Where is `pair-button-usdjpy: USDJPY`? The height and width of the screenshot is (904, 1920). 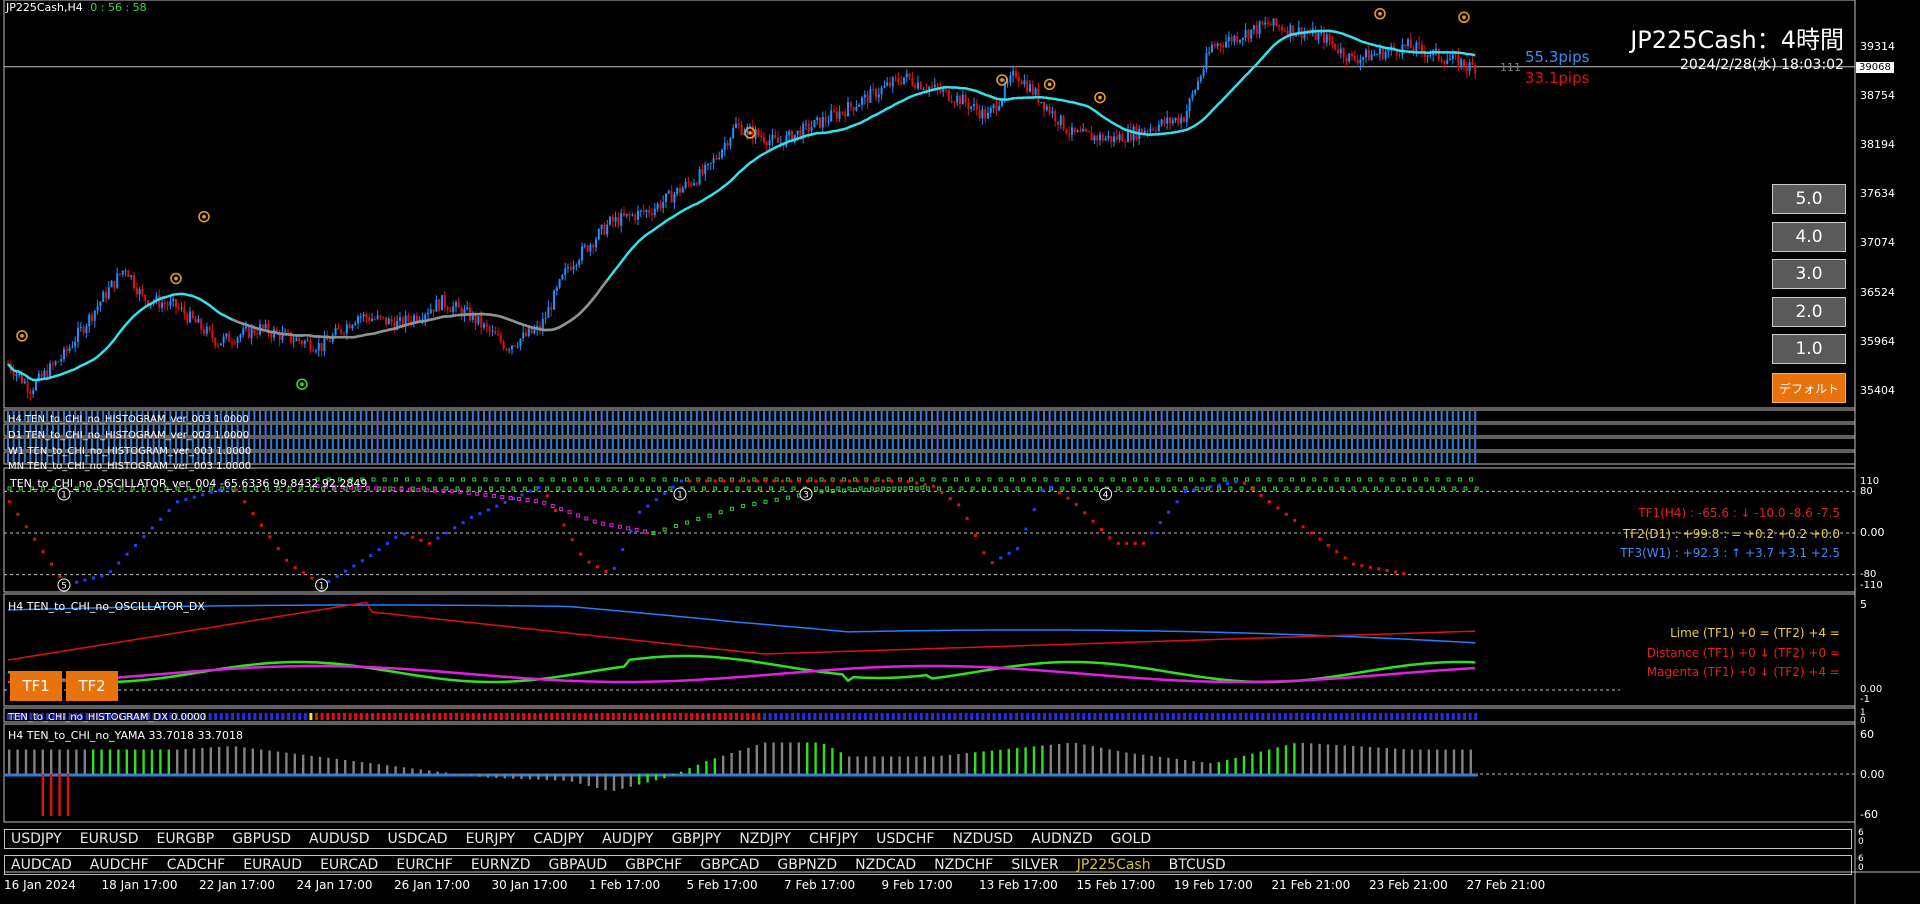
pair-button-usdjpy: USDJPY is located at coordinates (36, 839).